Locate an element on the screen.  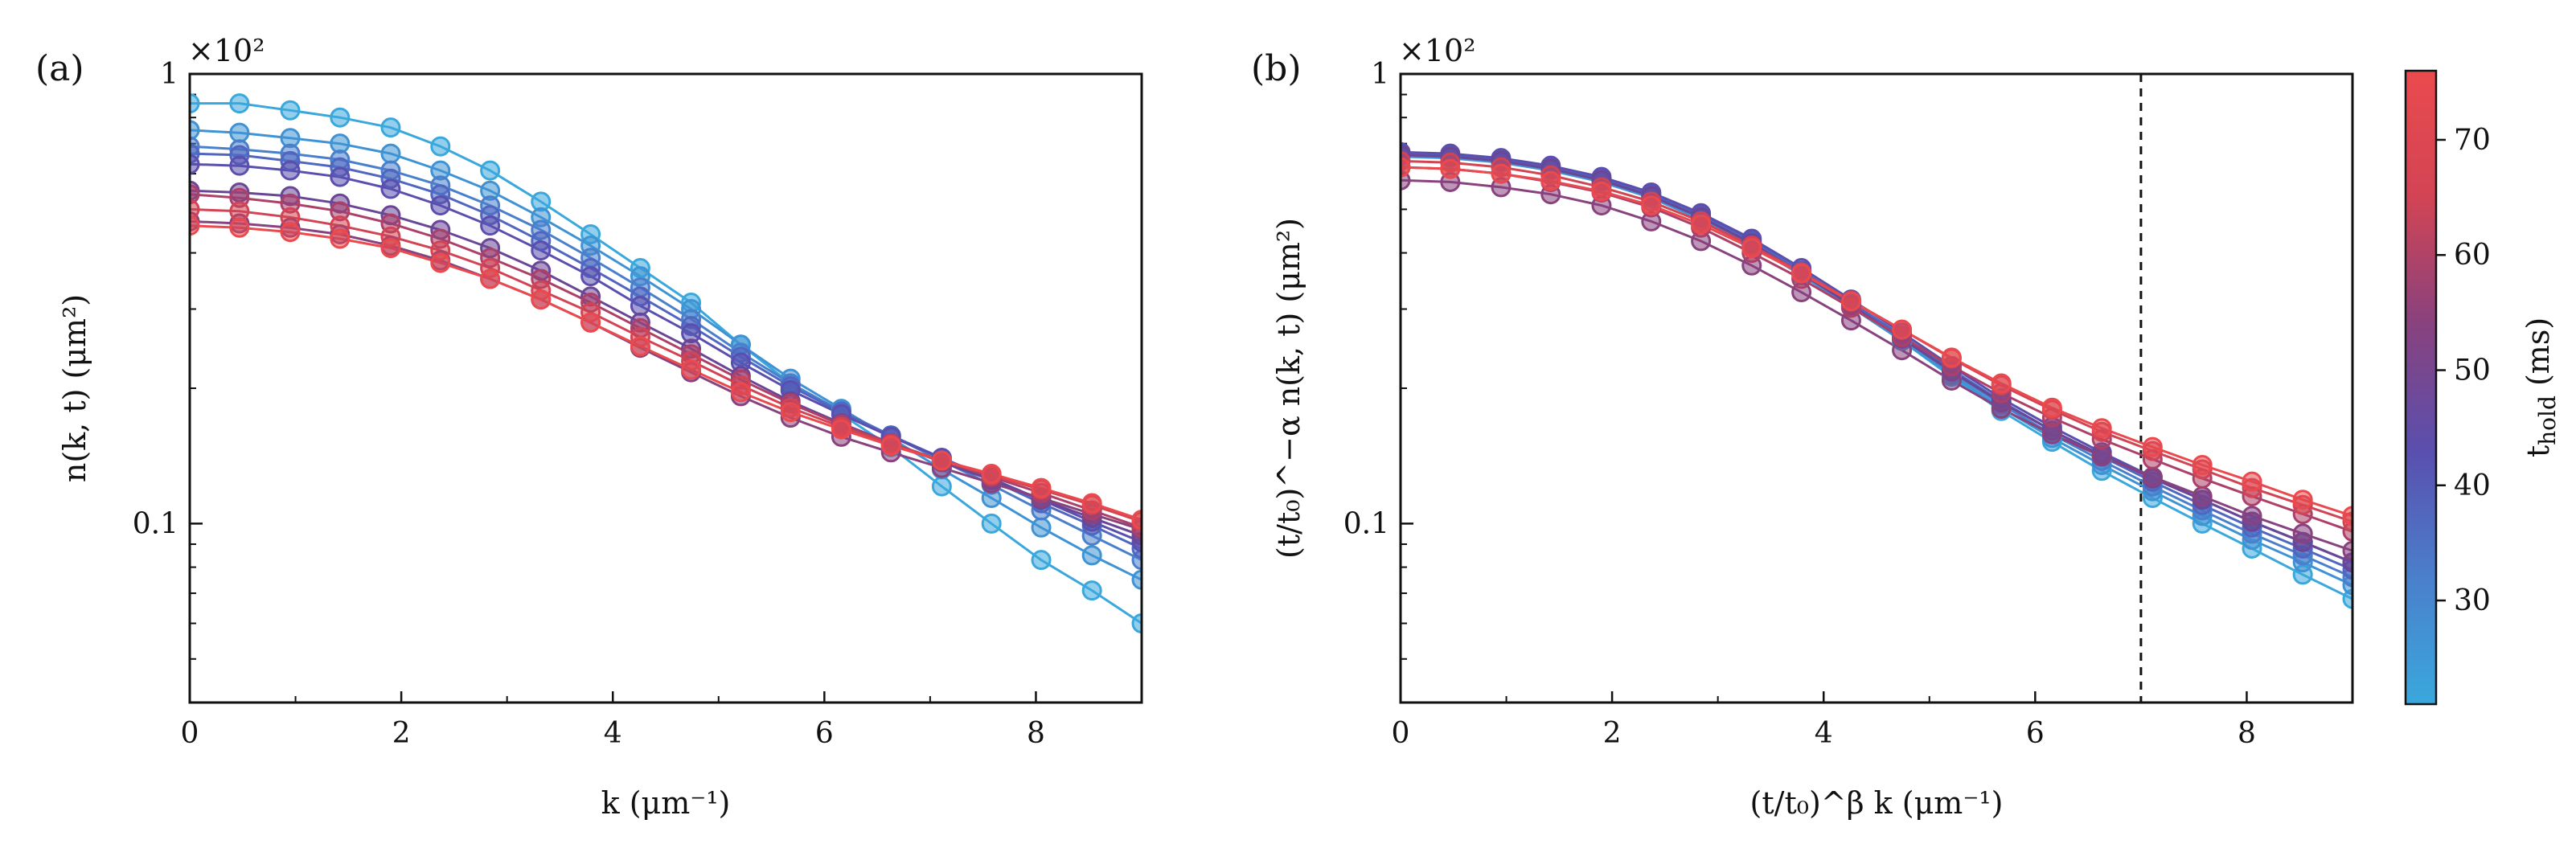
x-tick-label-a-0: 0 is located at coordinates (190, 734).